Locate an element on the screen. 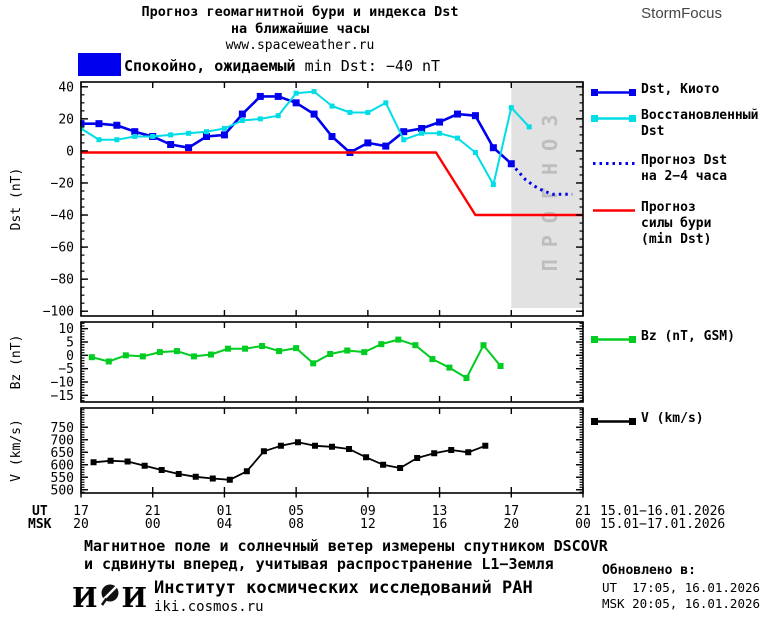 Image resolution: width=760 pixels, height=620 pixels. svg-text: 700 is located at coordinates (62, 440).